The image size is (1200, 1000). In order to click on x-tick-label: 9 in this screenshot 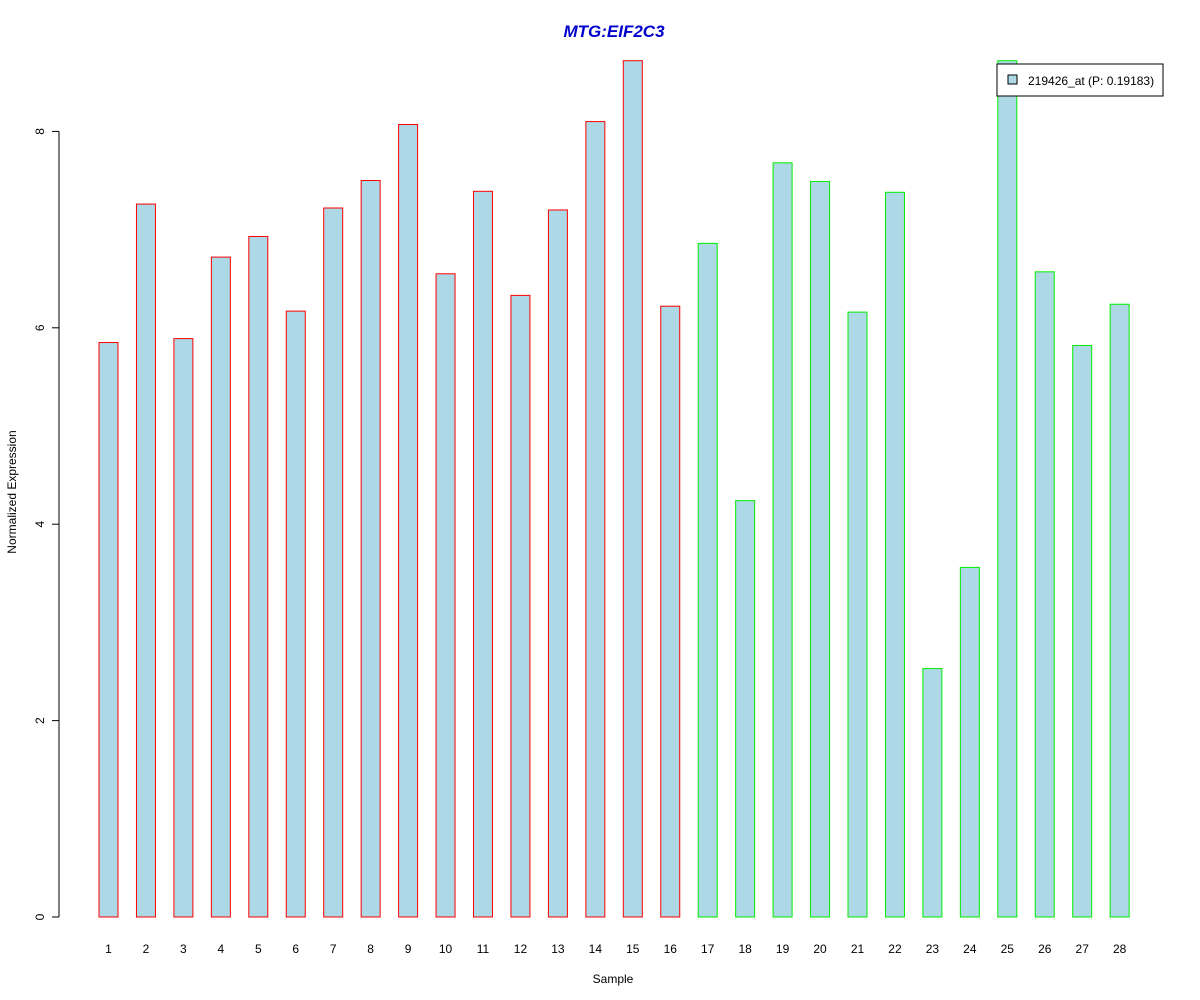, I will do `click(408, 949)`.